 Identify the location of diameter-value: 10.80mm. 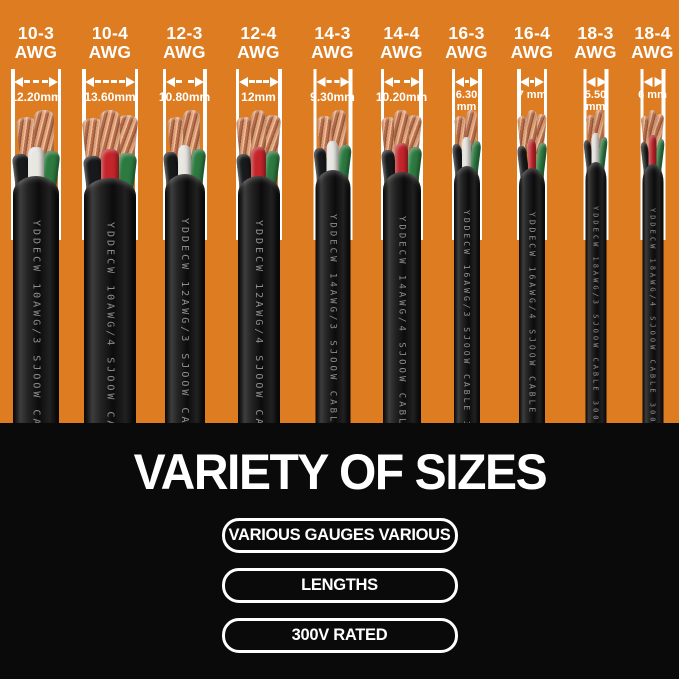
(184, 97).